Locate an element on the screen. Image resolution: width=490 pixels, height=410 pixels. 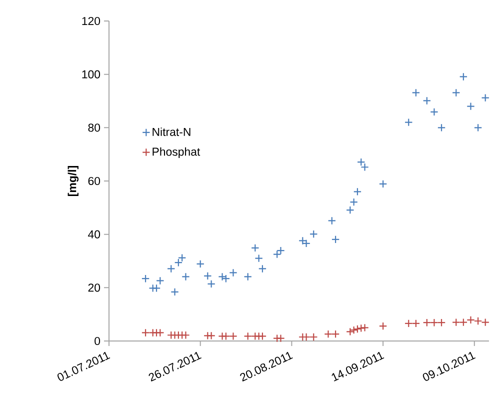
y-tick-label: 120 is located at coordinates (91, 21).